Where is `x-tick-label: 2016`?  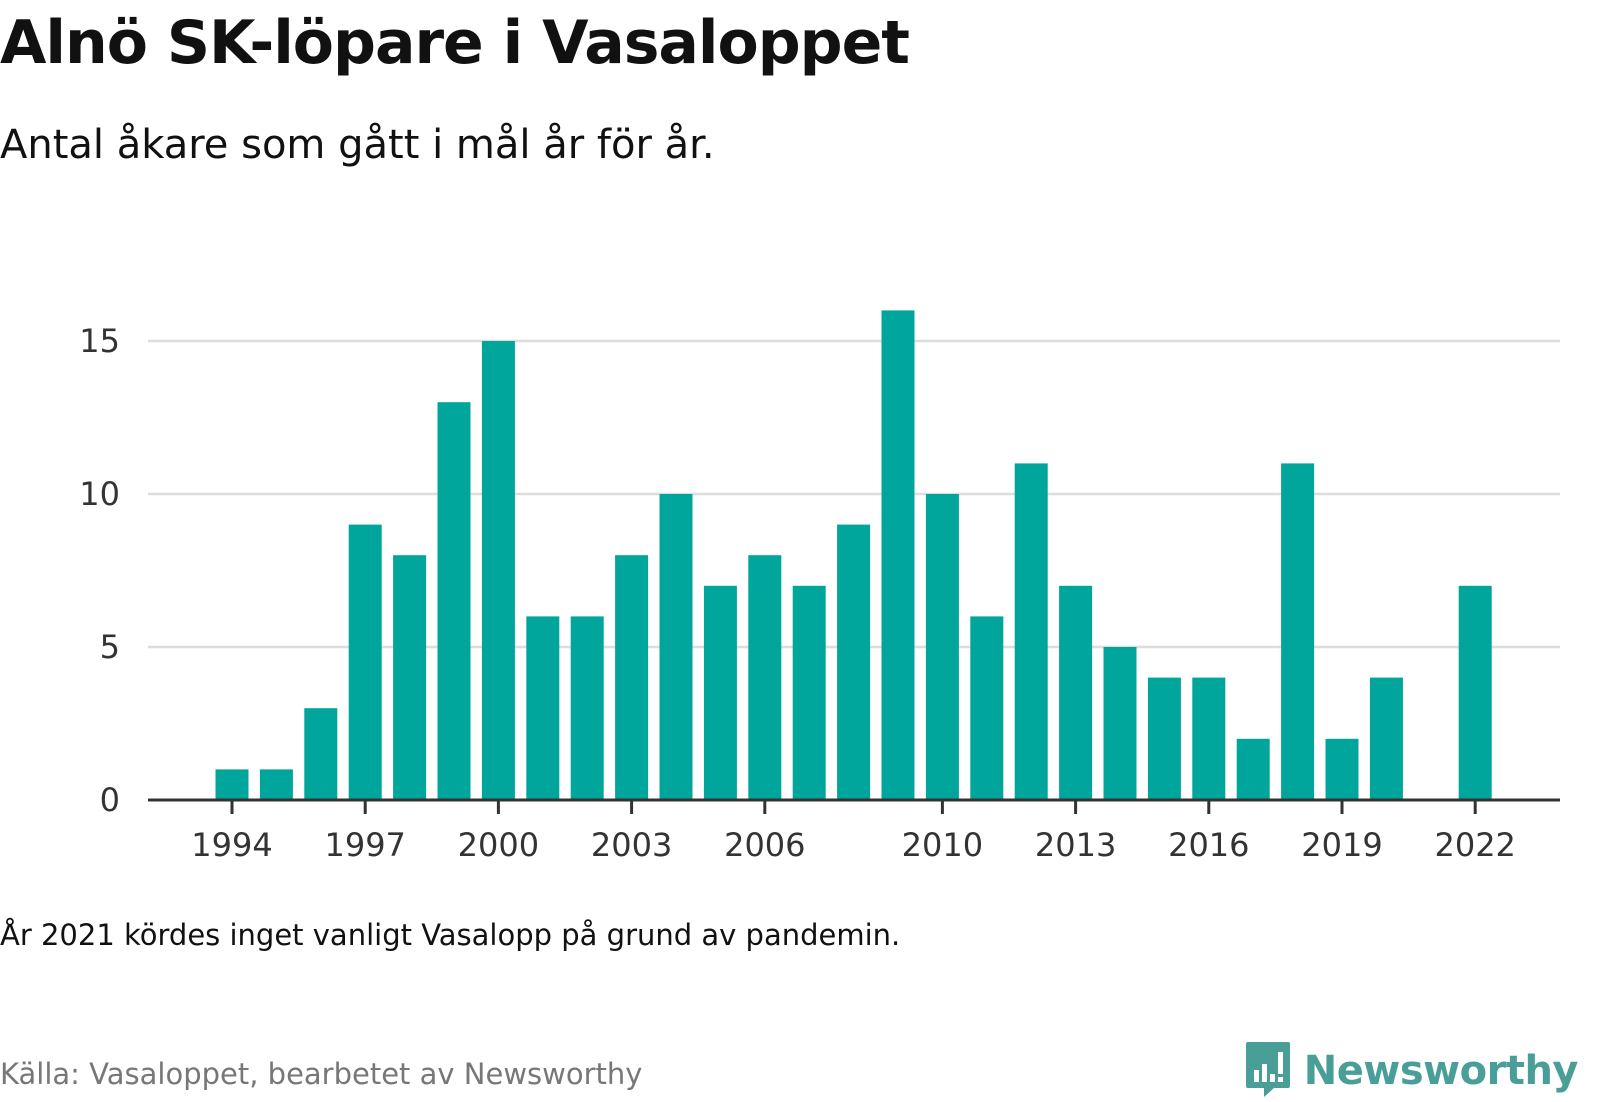
x-tick-label: 2016 is located at coordinates (1208, 845).